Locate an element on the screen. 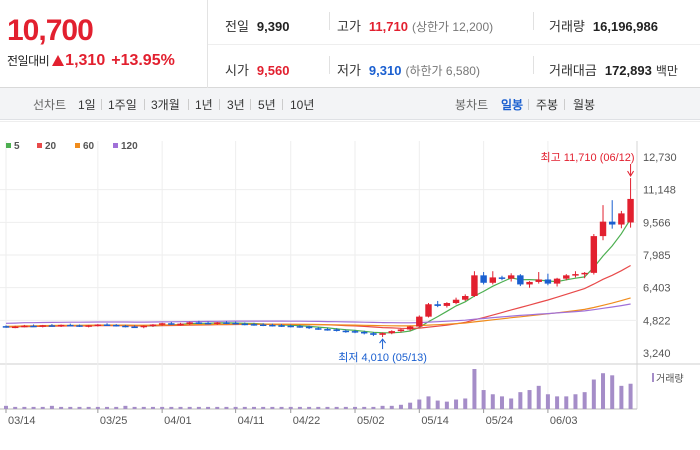  range-5y: 5년 is located at coordinates (267, 105).